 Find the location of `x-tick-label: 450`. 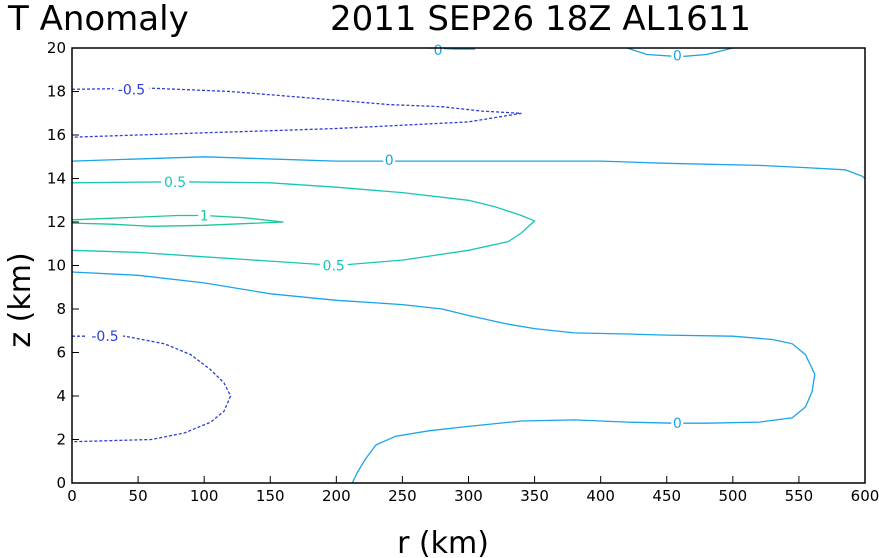

x-tick-label: 450 is located at coordinates (666, 496).